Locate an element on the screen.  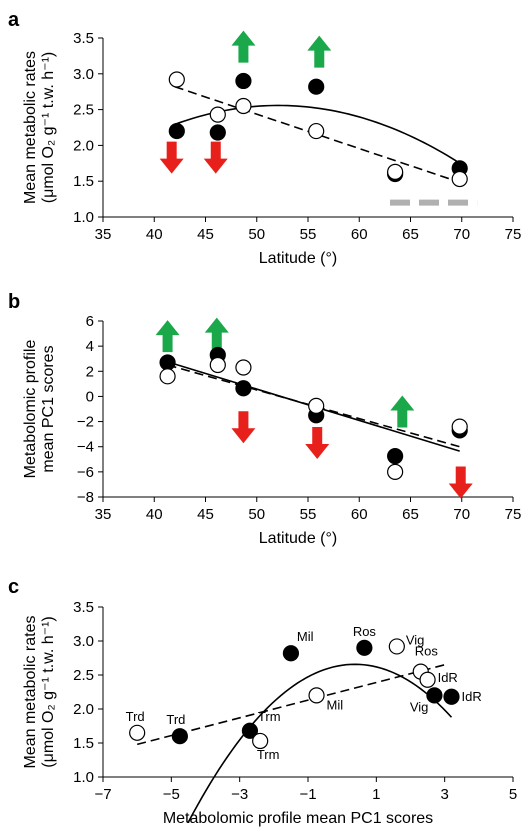
y-axis-label-line1: Metabolomic profile is located at coordinates (30, 409).